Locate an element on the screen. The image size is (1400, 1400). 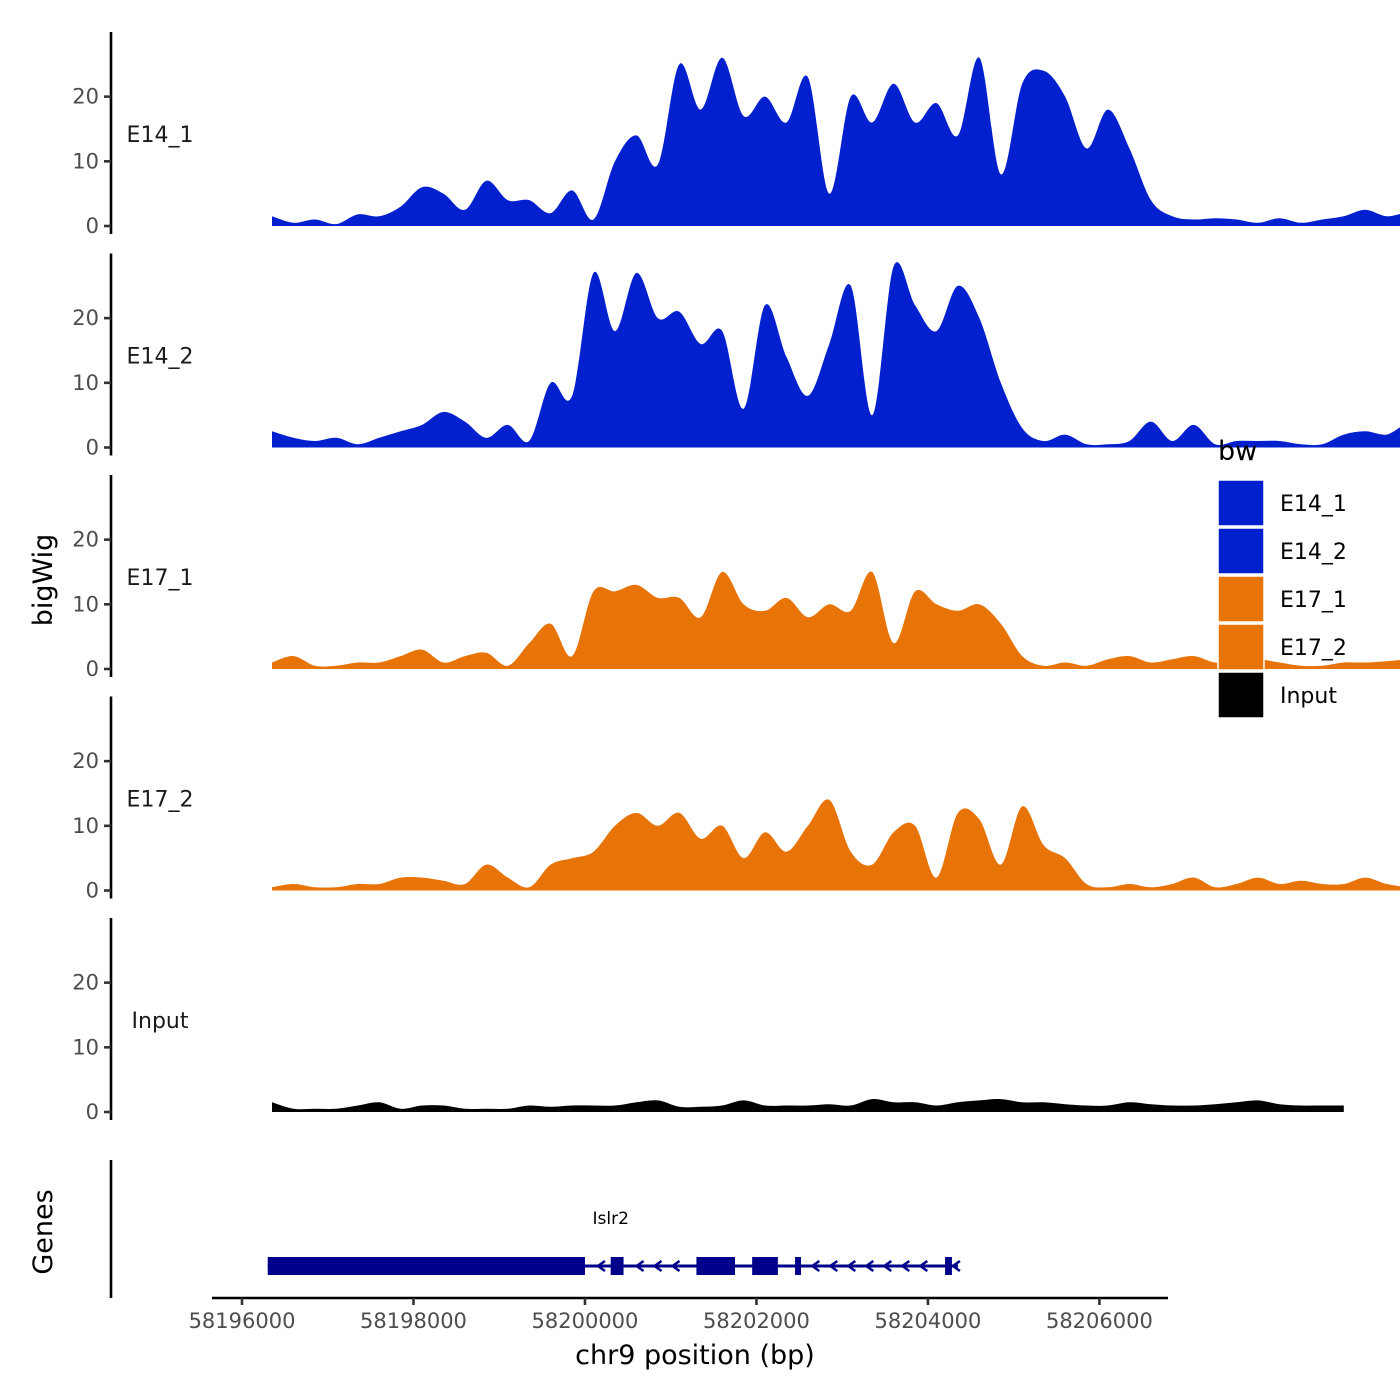
y-axis-title: bigWig is located at coordinates (43, 580).